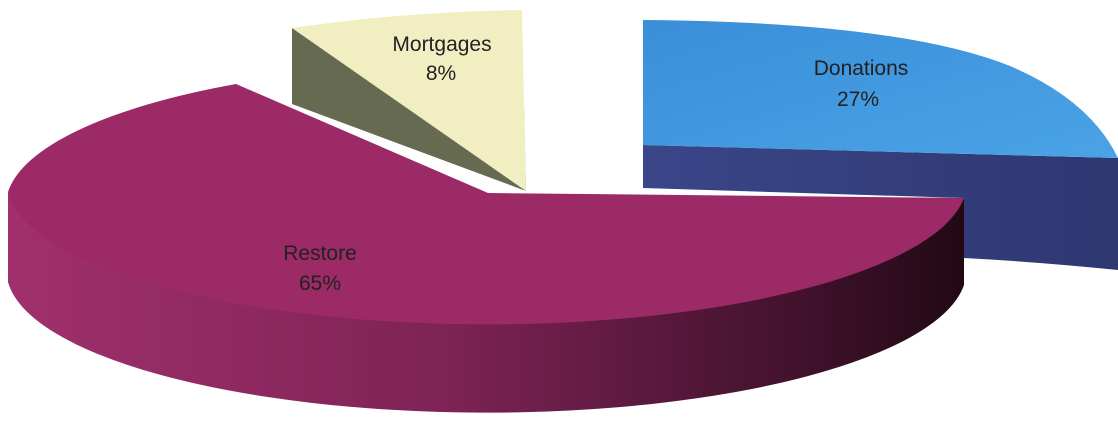 The height and width of the screenshot is (428, 1118). I want to click on slice-value-donations: 27%, so click(858, 99).